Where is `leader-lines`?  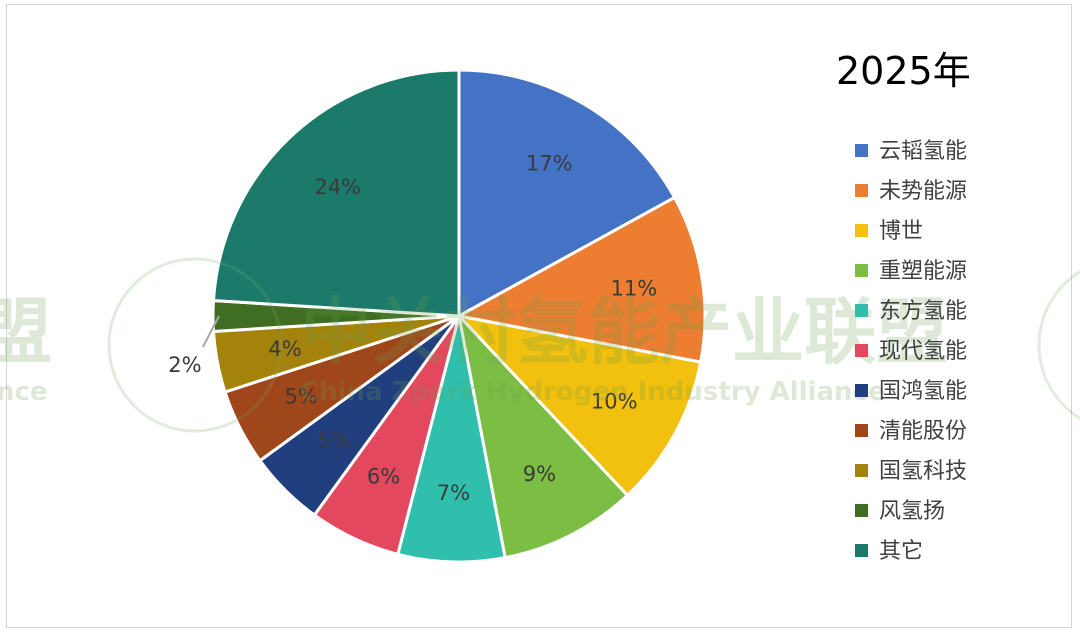 leader-lines is located at coordinates (211, 331).